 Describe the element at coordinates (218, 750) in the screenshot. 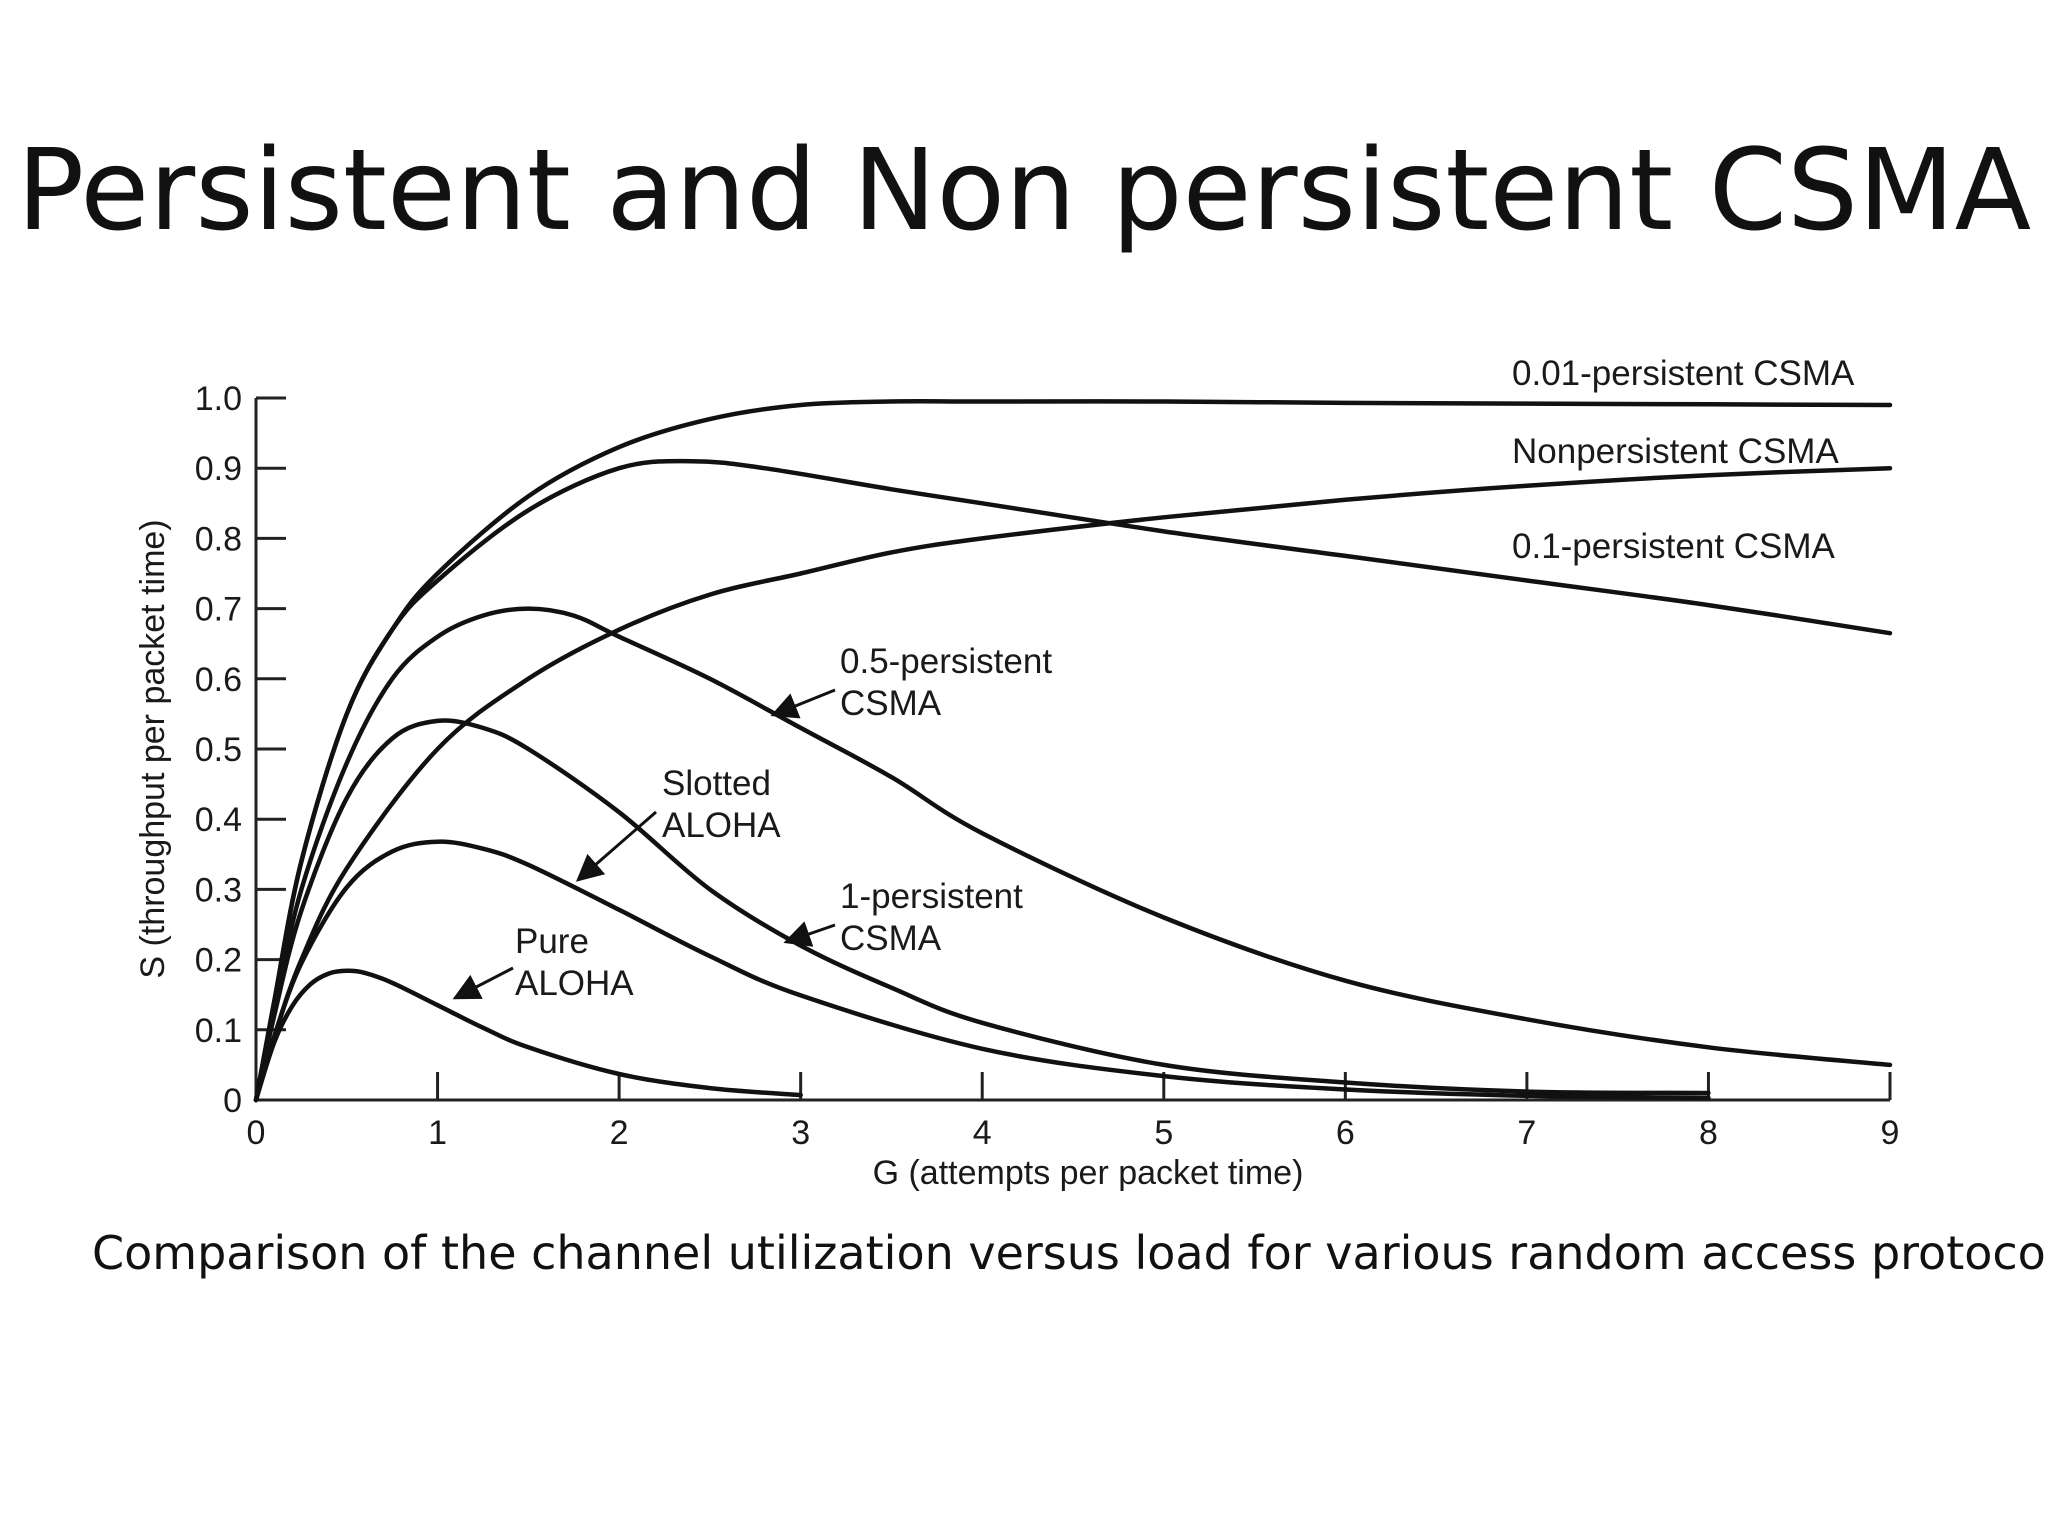

I see `y-tick-label: 0.5` at that location.